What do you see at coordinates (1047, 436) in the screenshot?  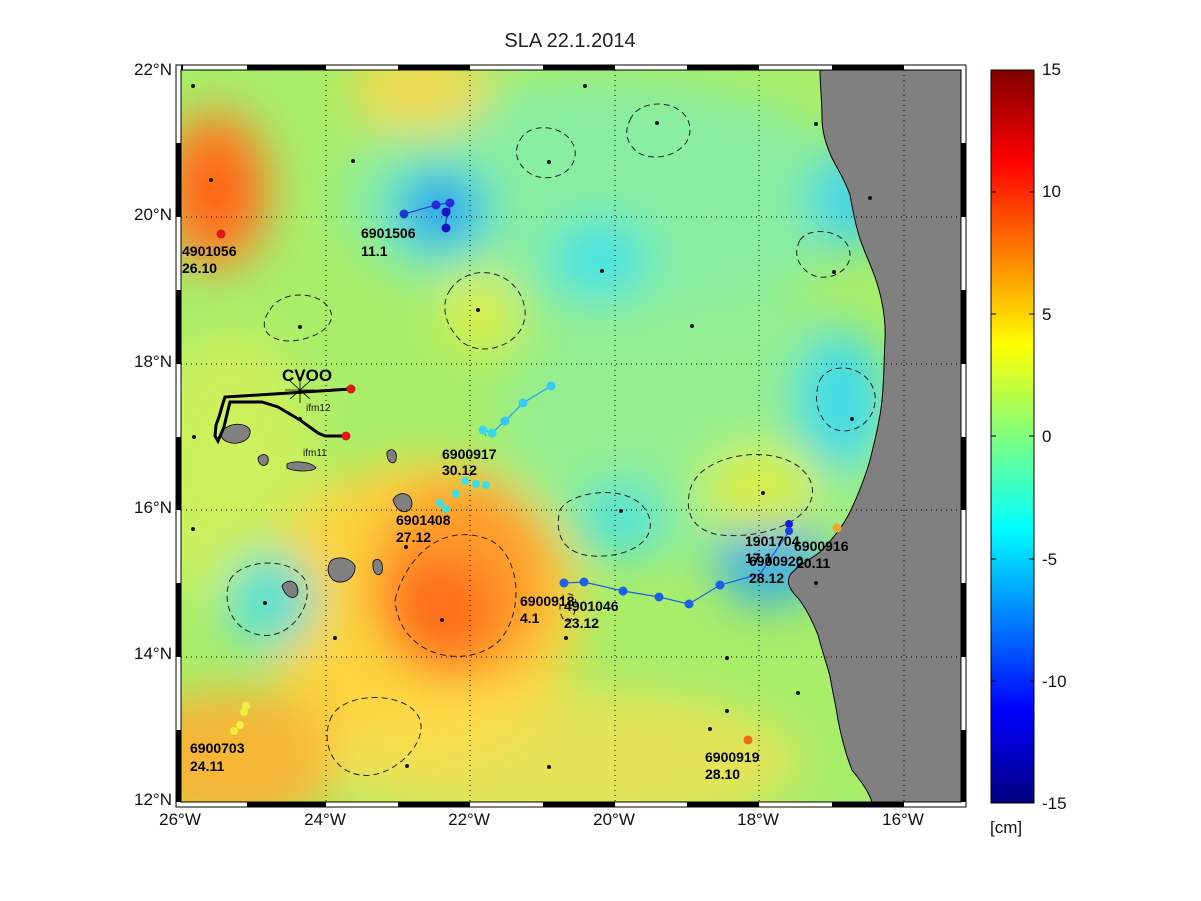 I see `colorbar-tick-0: 0` at bounding box center [1047, 436].